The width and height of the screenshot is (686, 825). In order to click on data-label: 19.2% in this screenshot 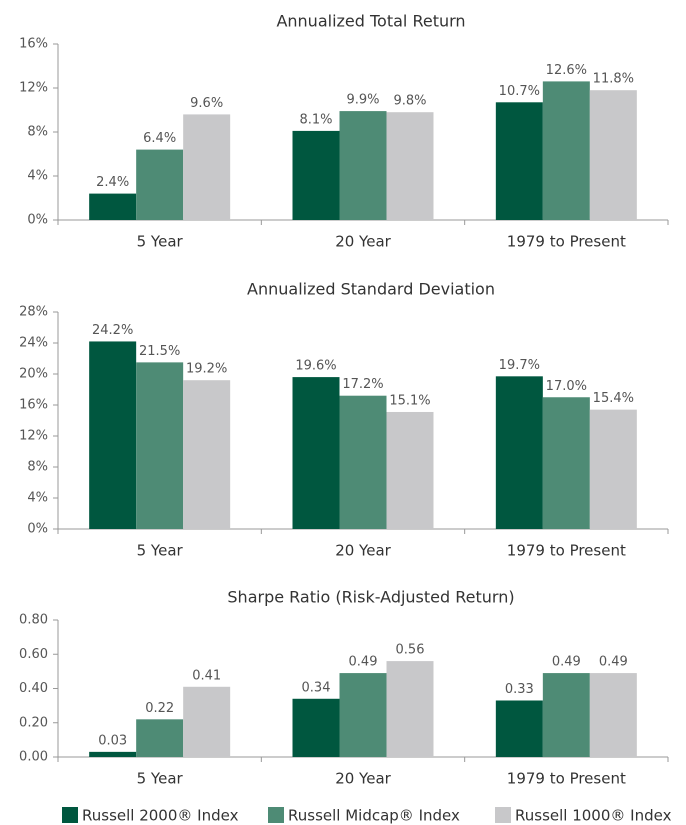, I will do `click(206, 369)`.